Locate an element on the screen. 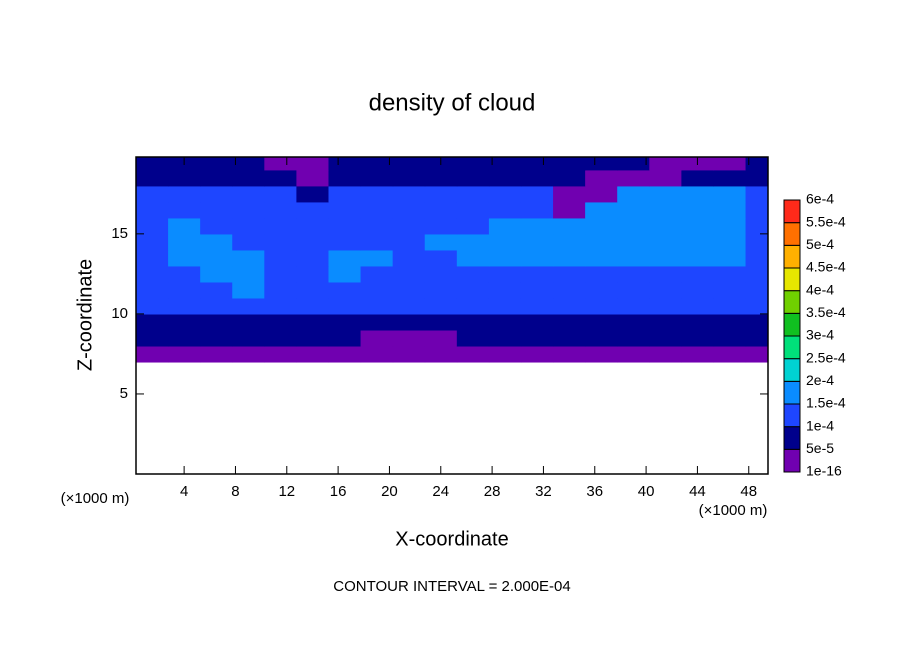 This screenshot has width=904, height=654. y-axis-unit: (×1000 m) is located at coordinates (95, 498).